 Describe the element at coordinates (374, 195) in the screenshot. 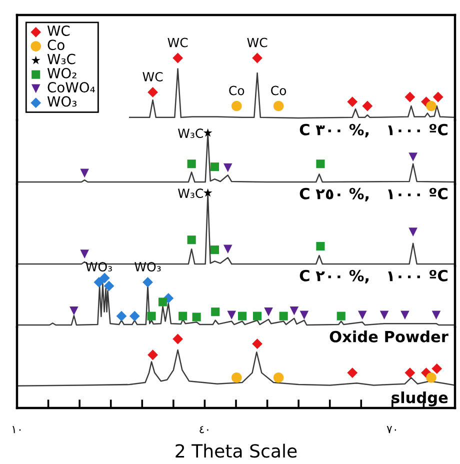

I see `annotation: C ٢٥٠ %, ١٠٠٠ ºC` at that location.